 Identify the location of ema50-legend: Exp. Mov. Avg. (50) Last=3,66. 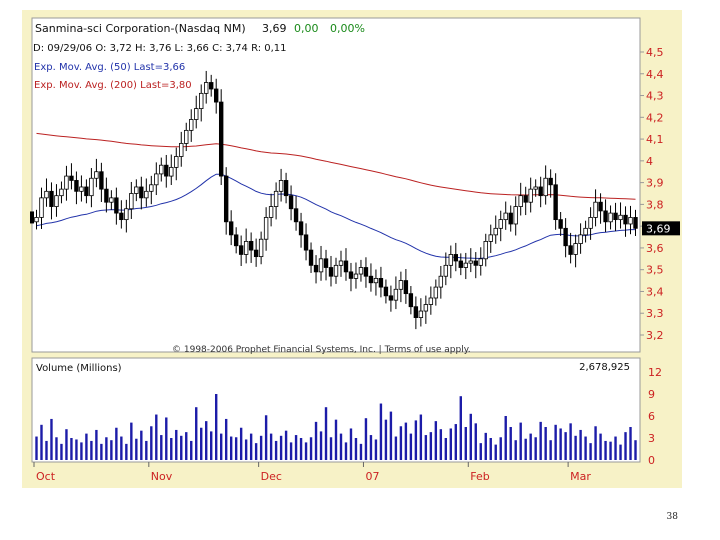
(109, 67).